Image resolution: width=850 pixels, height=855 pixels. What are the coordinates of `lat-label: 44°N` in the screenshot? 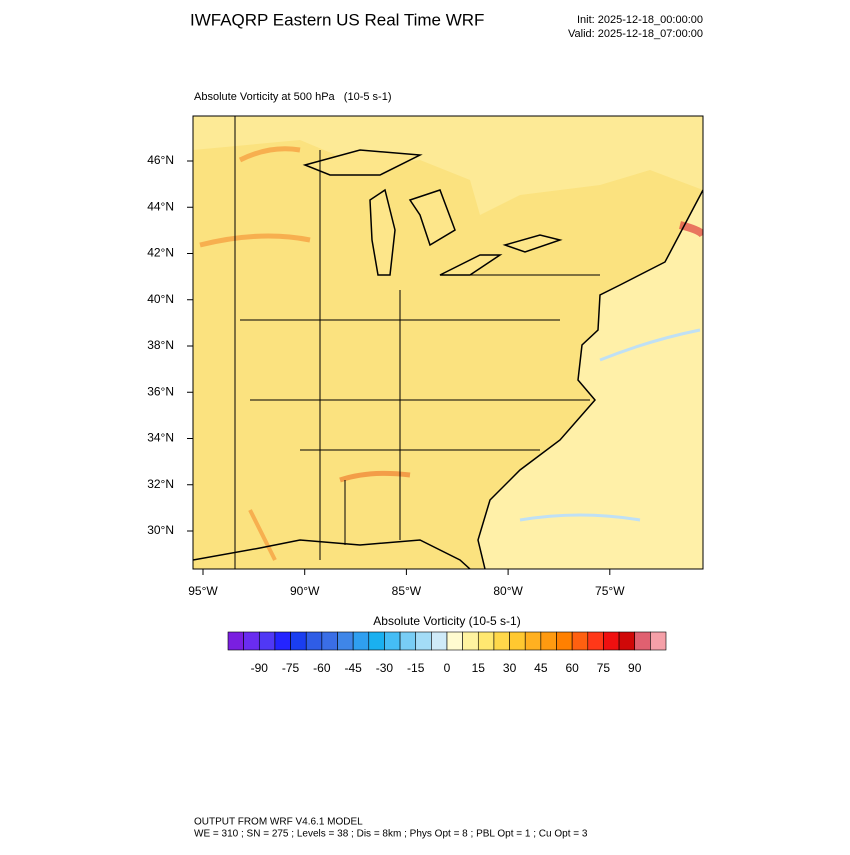 It's located at (160, 206).